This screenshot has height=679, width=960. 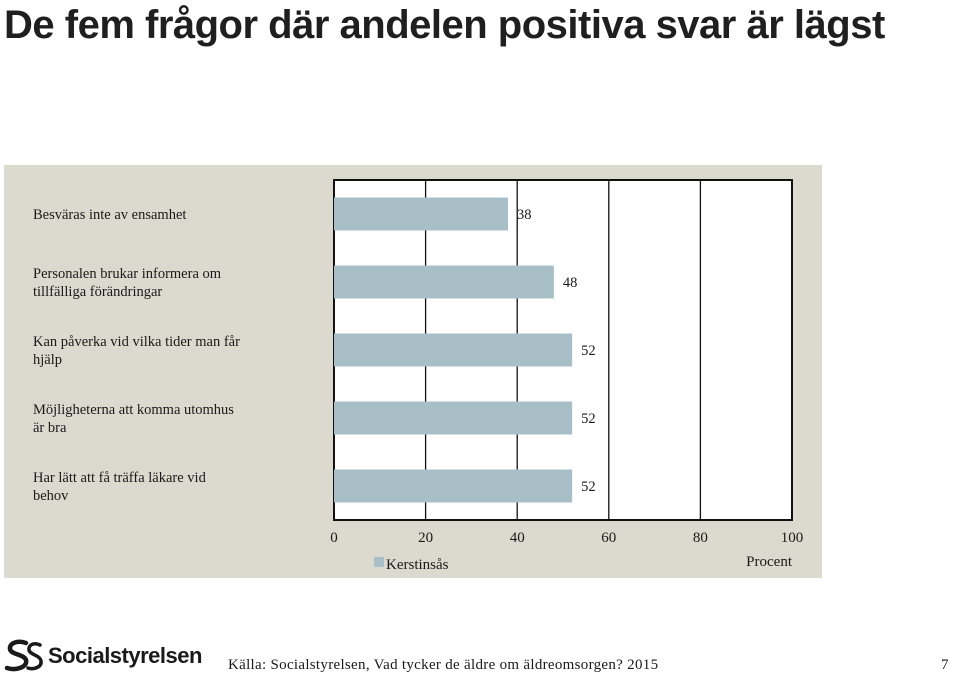 I want to click on data-label: 38, so click(x=524, y=215).